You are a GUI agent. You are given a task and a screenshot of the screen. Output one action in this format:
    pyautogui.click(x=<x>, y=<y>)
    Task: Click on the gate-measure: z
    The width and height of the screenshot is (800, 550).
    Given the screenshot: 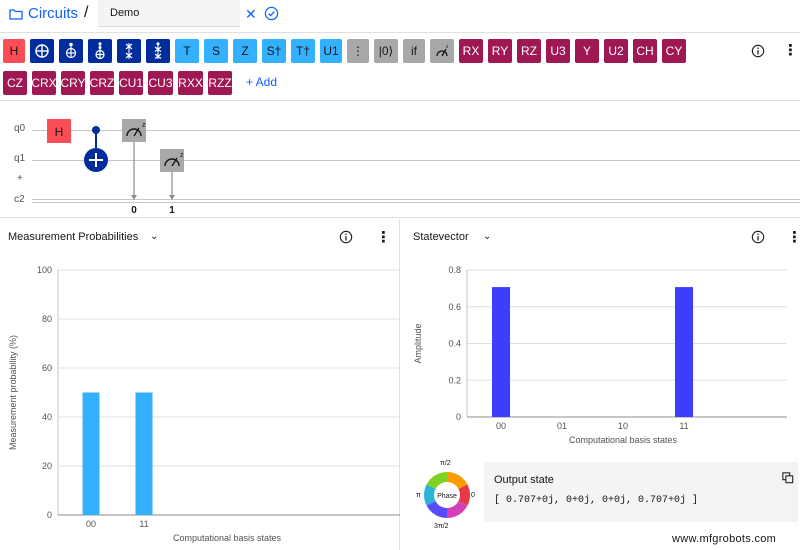 What is the action you would take?
    pyautogui.click(x=442, y=51)
    